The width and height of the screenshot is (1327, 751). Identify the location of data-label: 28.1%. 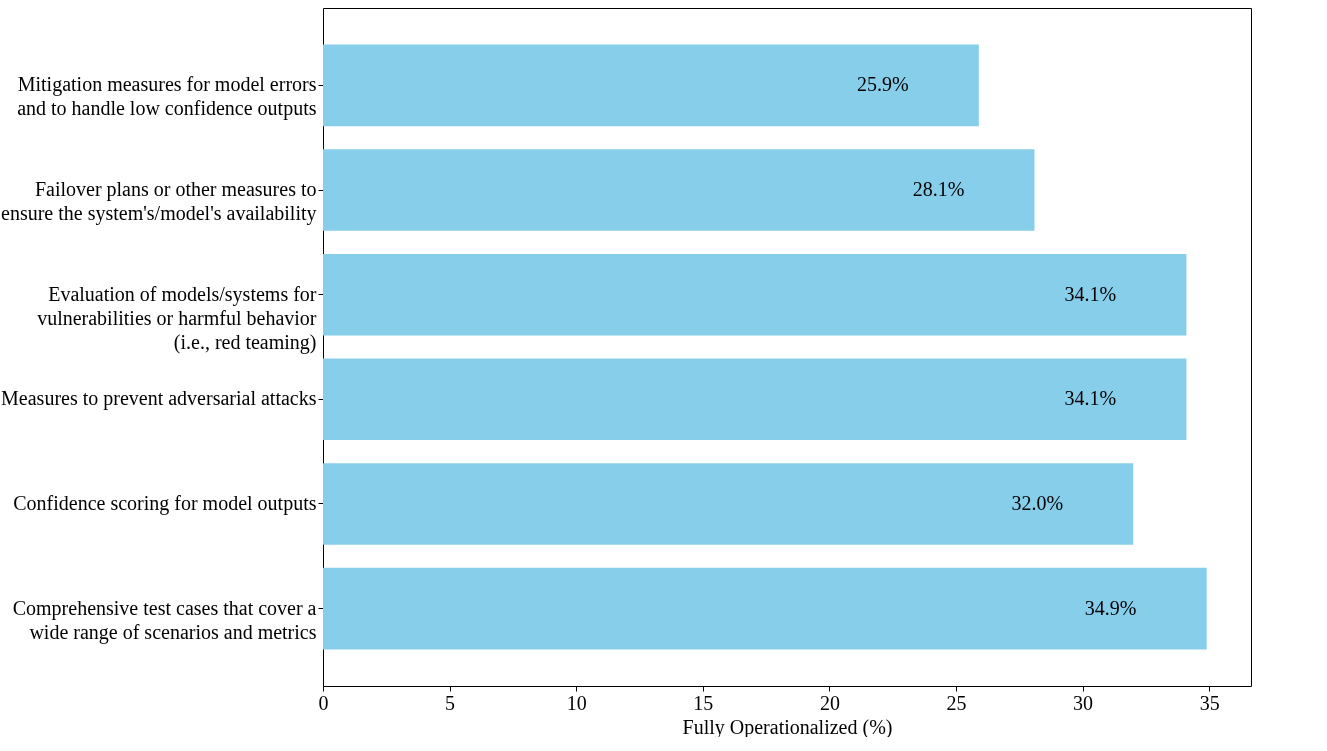
(938, 189).